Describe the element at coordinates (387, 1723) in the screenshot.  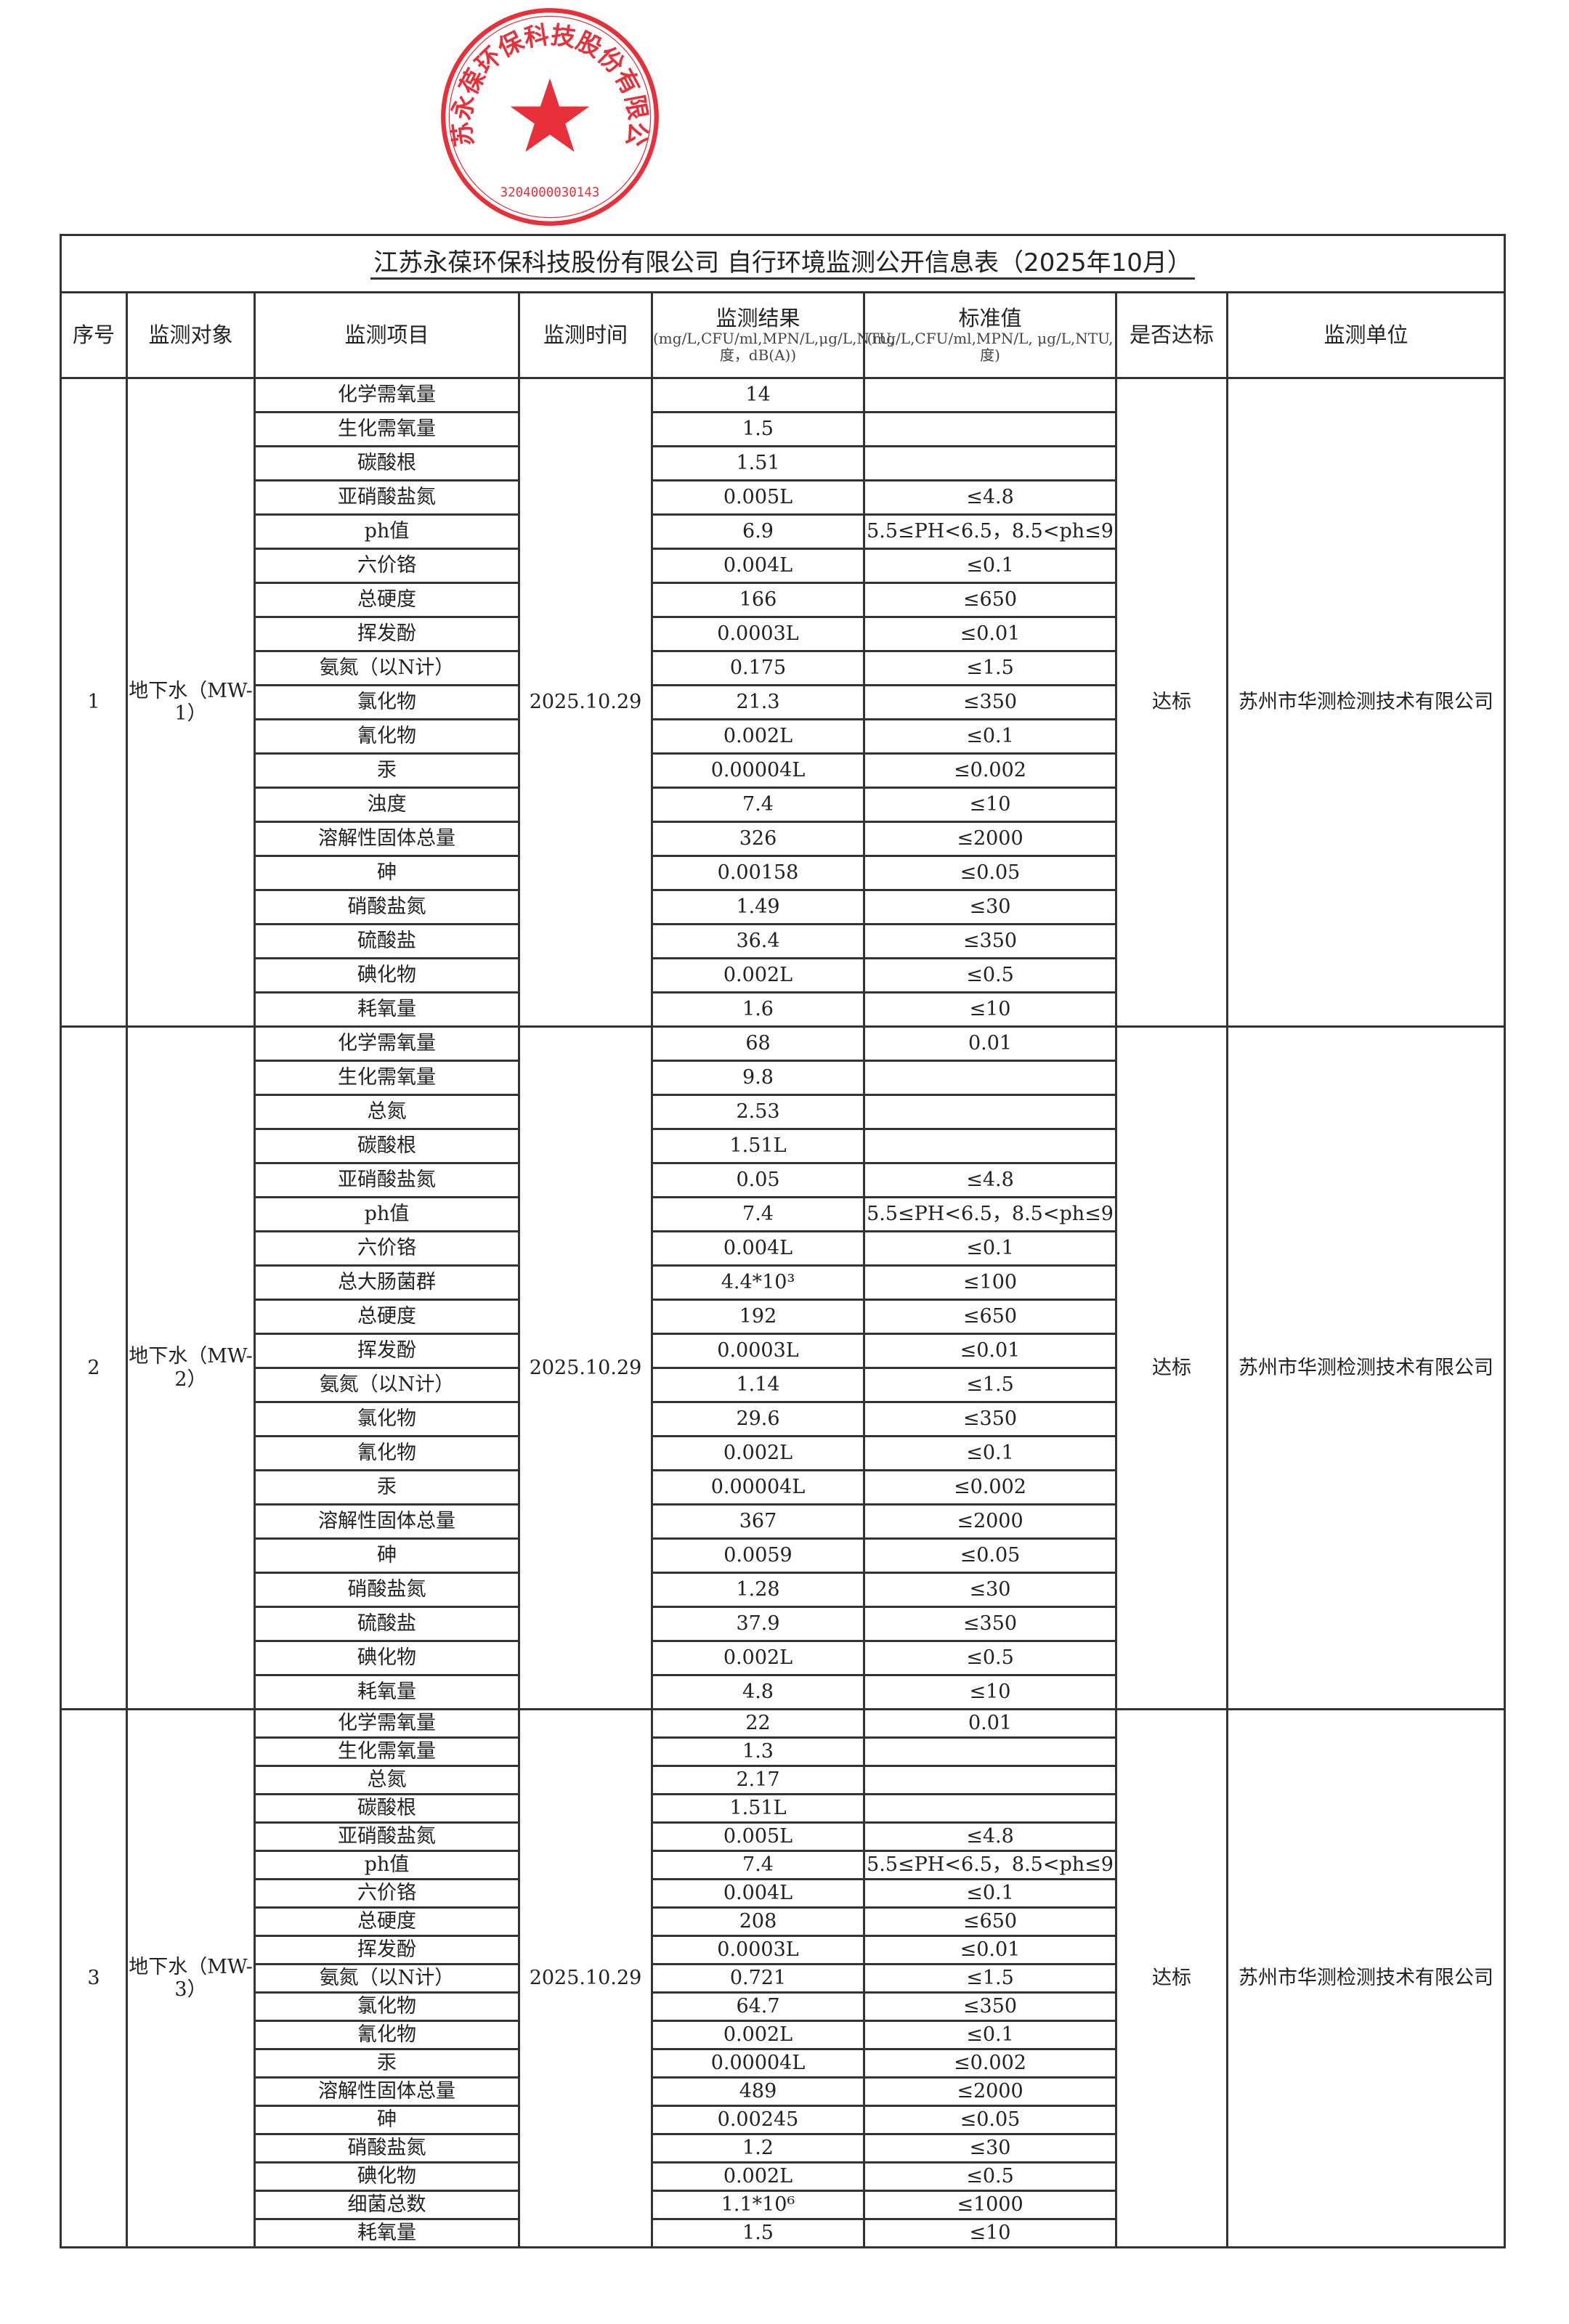
I see `item-name: 化学需氧量` at that location.